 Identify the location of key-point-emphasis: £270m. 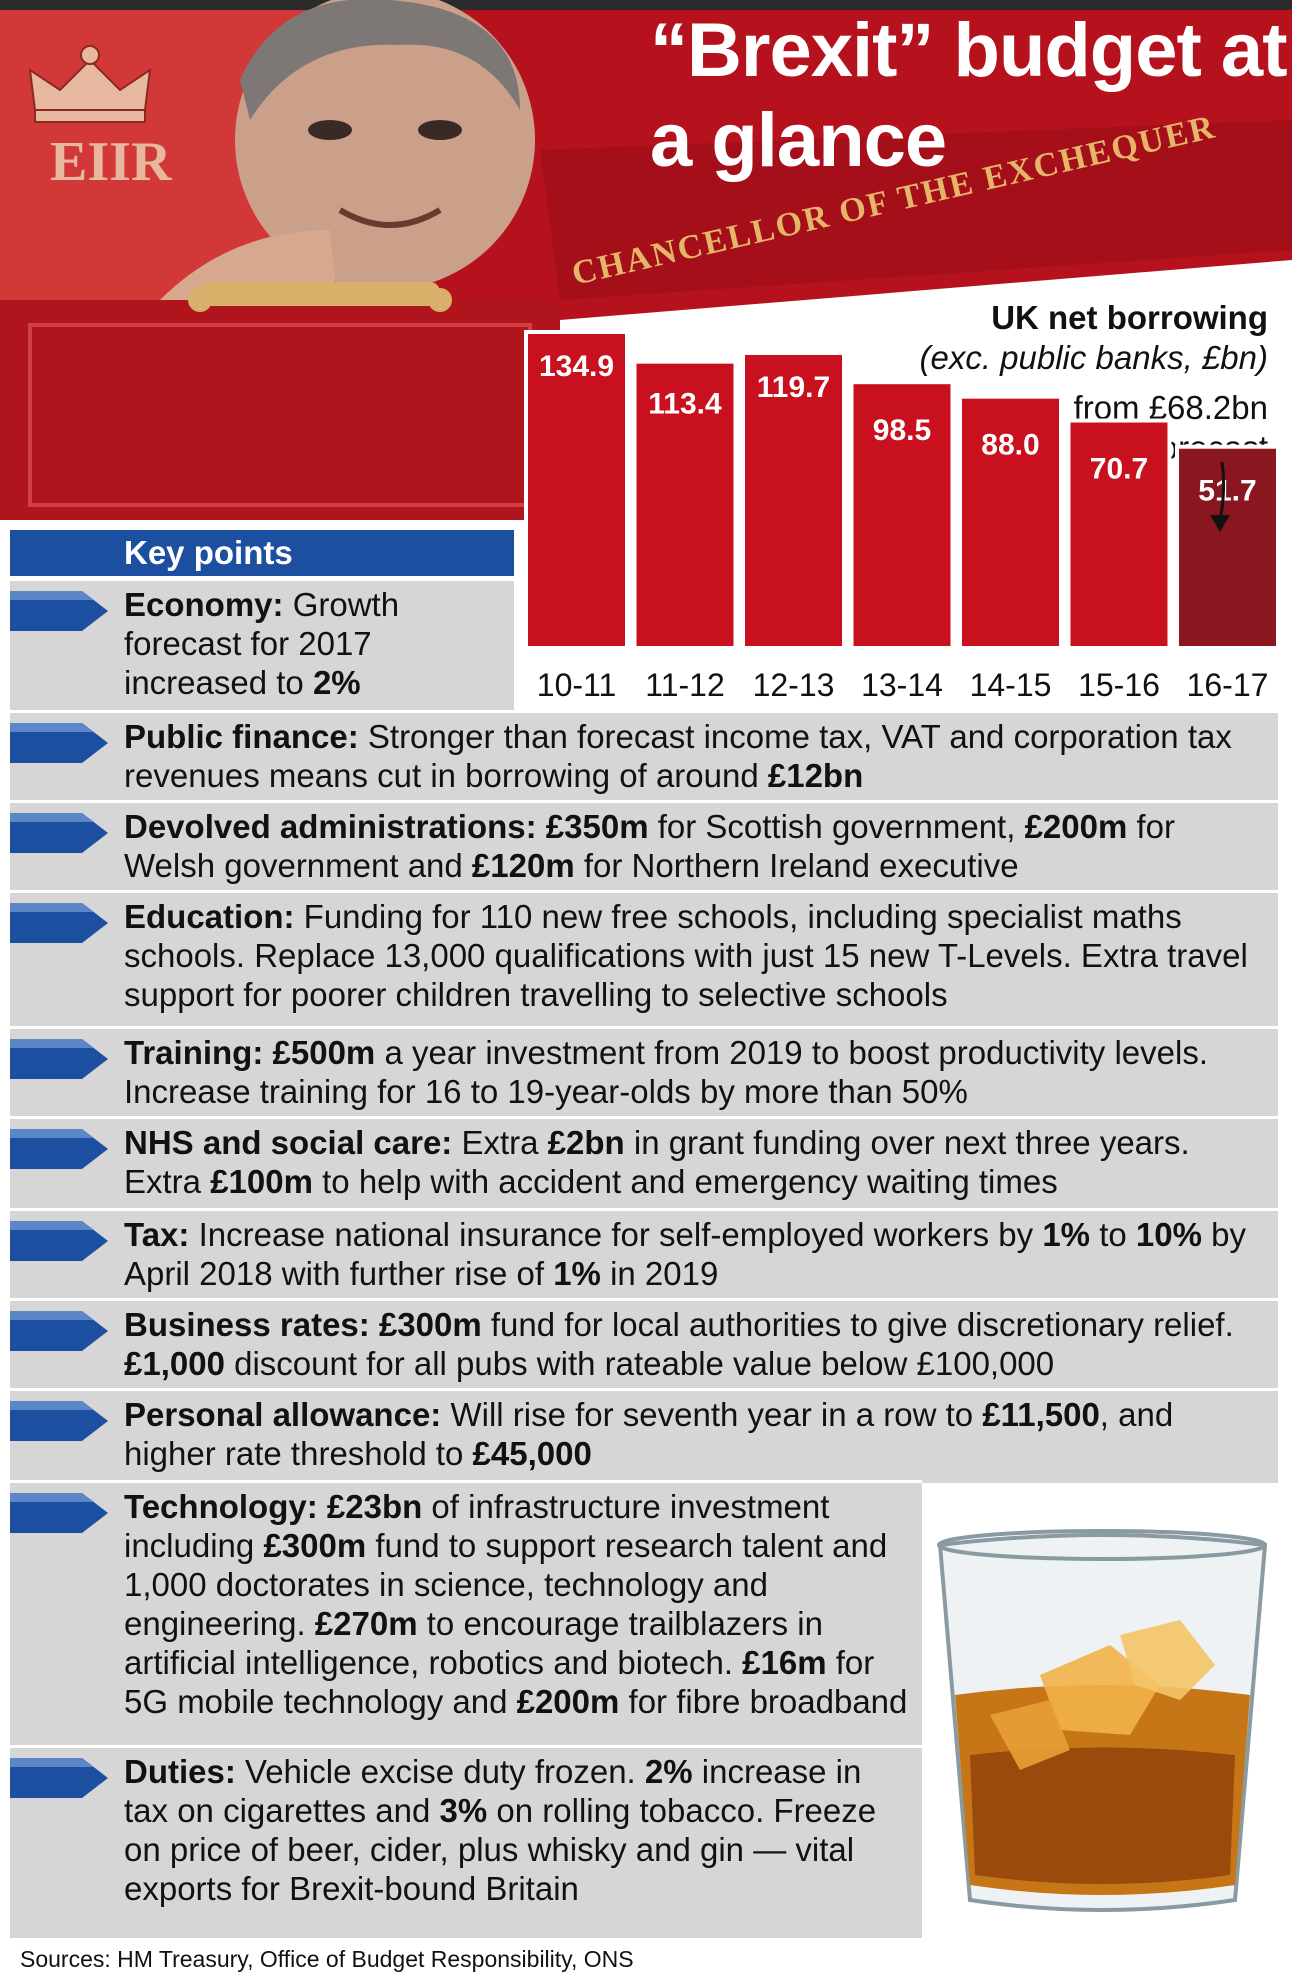
(366, 1623).